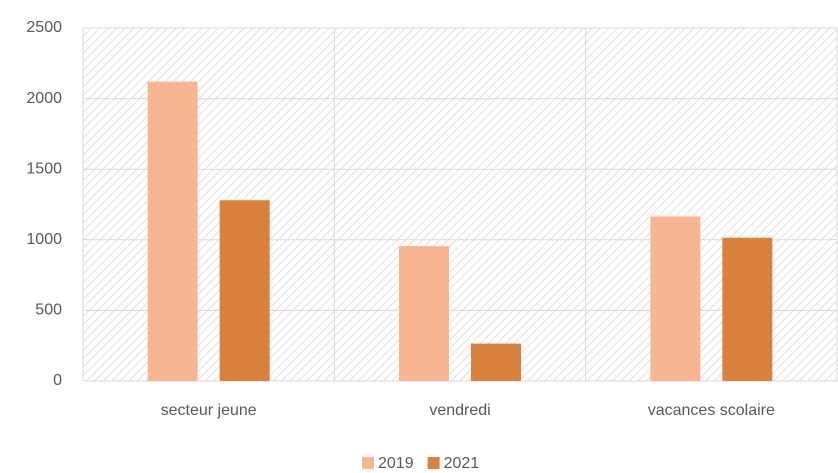 The width and height of the screenshot is (838, 473). Describe the element at coordinates (44, 98) in the screenshot. I see `y-tick-label: 2000` at that location.